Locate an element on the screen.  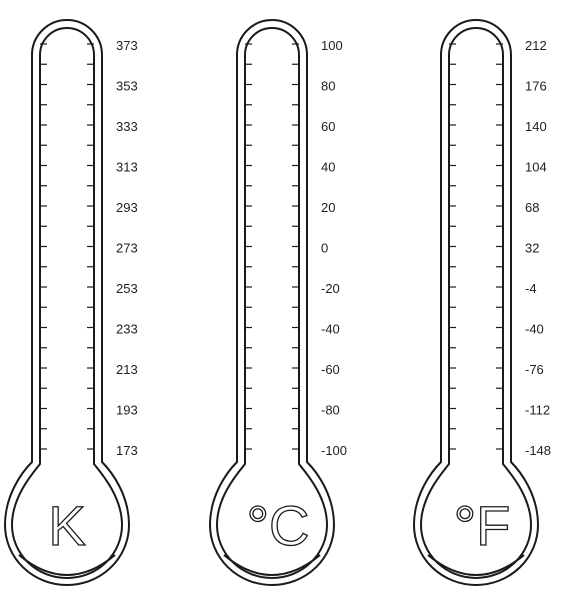
scale-label: 233 is located at coordinates (127, 329).